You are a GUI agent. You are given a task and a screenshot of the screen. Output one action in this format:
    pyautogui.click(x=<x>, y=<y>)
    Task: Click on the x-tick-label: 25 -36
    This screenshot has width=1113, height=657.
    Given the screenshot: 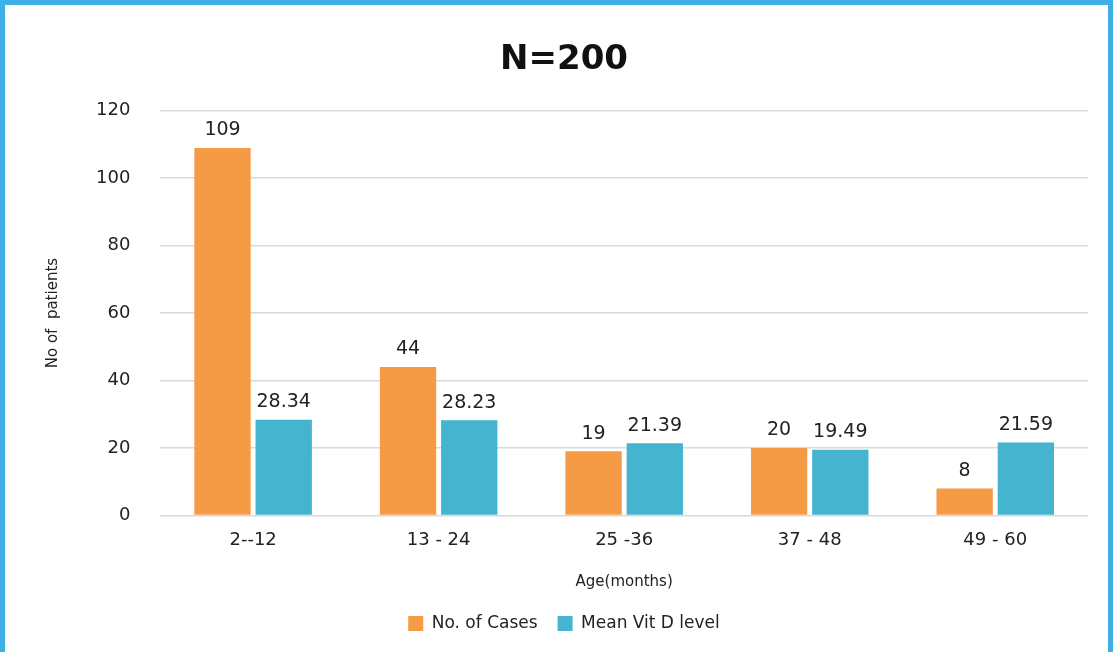 What is the action you would take?
    pyautogui.click(x=624, y=538)
    